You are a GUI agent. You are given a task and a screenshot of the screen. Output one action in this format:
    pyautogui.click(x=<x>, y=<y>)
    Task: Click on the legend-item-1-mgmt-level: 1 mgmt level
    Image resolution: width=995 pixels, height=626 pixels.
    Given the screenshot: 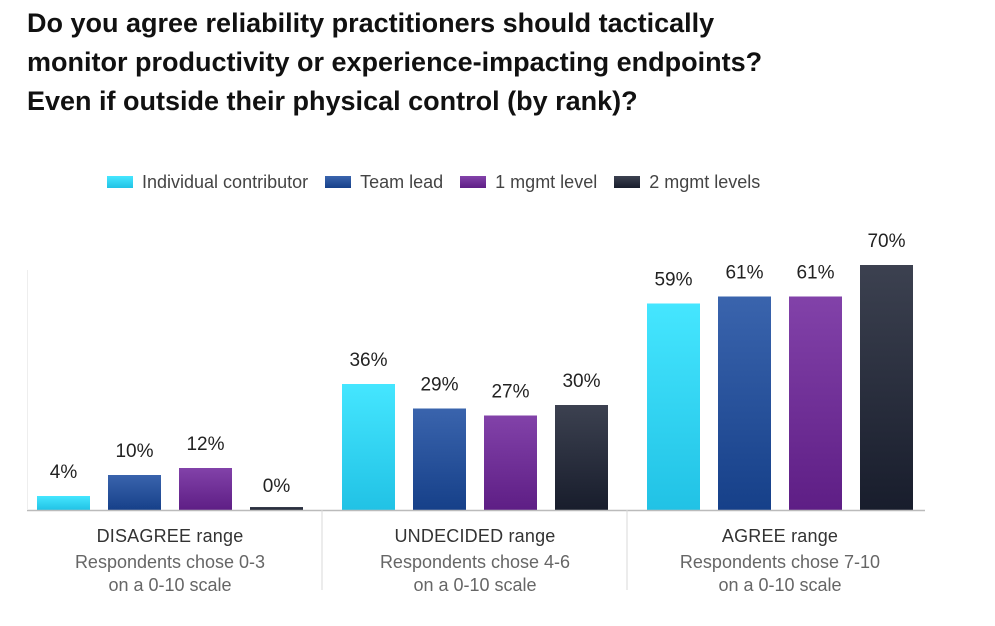 What is the action you would take?
    pyautogui.click(x=528, y=182)
    